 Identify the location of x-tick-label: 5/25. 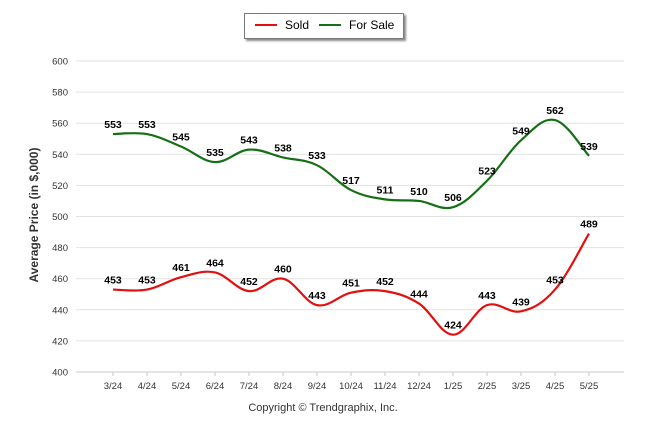
(589, 386).